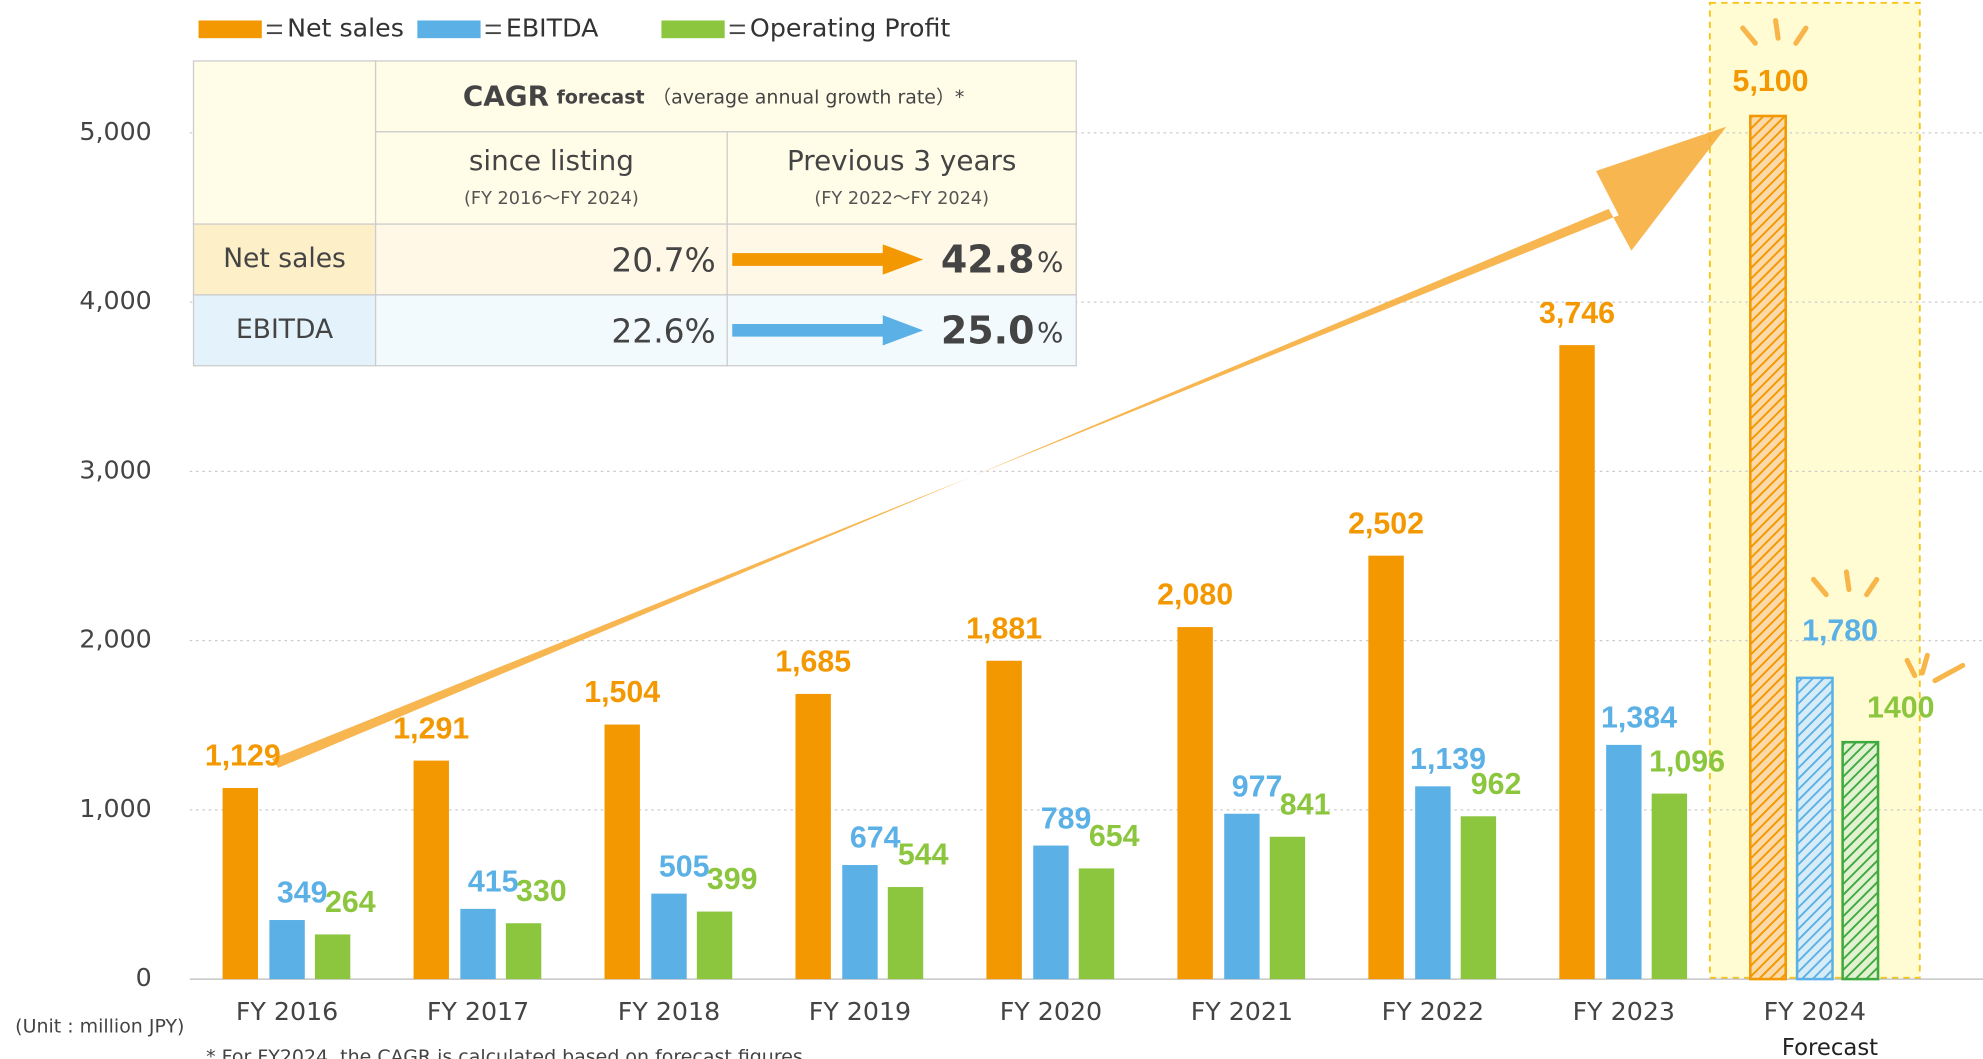 The width and height of the screenshot is (1983, 1059). I want to click on value-label: 977, so click(1257, 786).